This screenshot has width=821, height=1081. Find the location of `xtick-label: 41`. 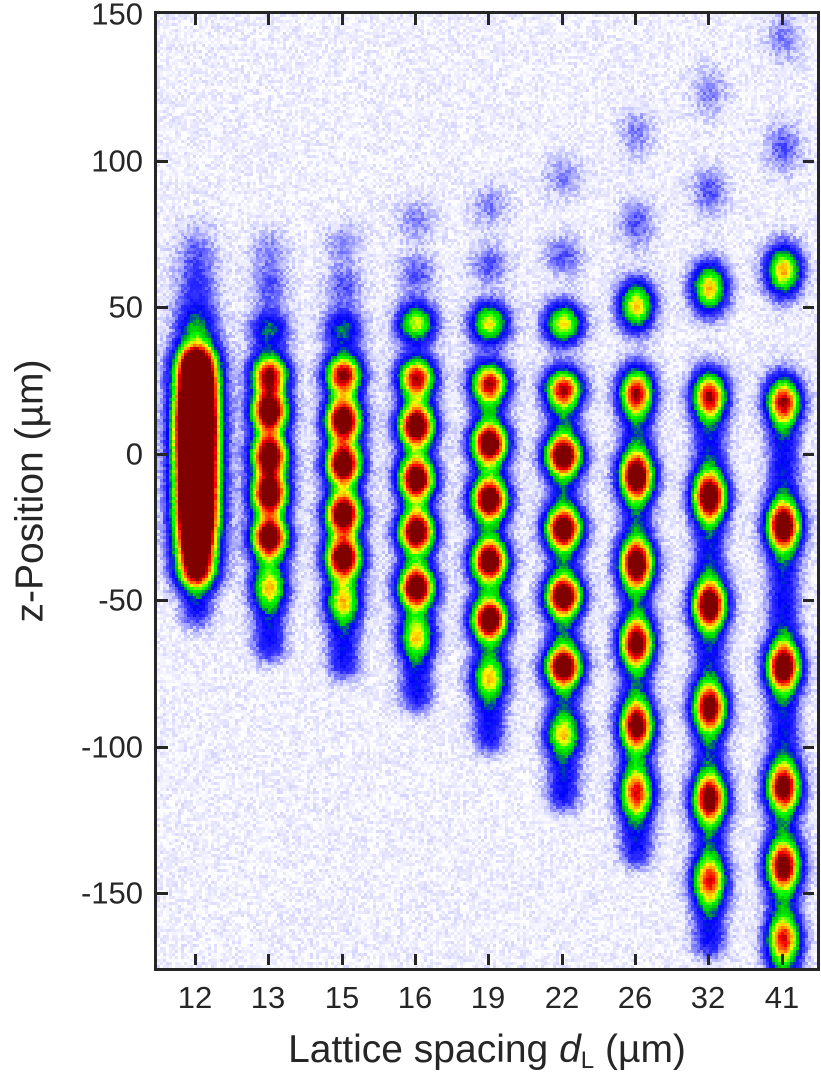

xtick-label: 41 is located at coordinates (782, 997).